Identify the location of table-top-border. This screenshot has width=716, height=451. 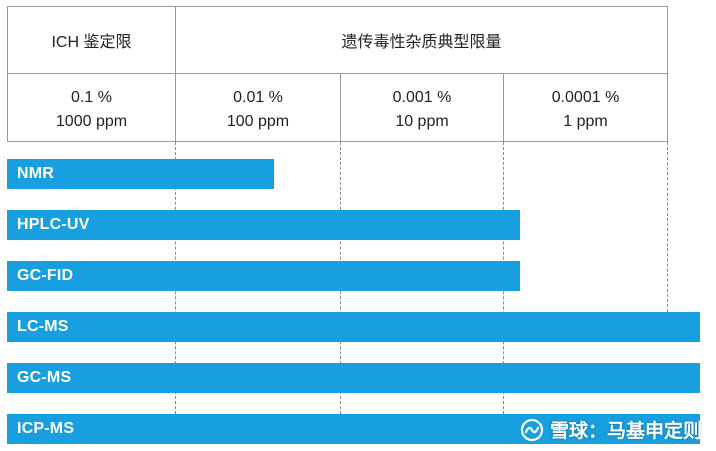
(337, 6).